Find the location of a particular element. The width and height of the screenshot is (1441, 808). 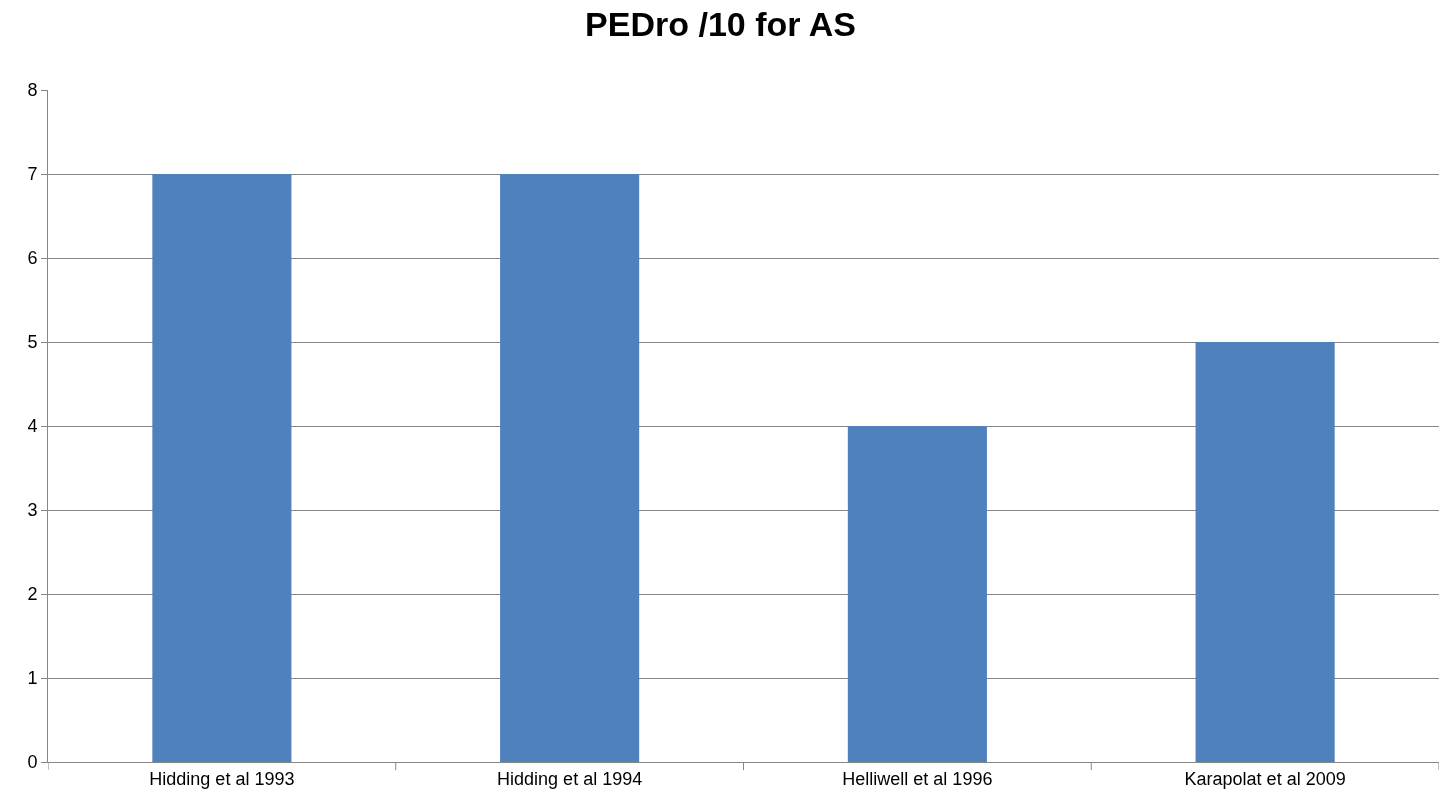

x-tick-label: Karapolat et al 2009 is located at coordinates (1265, 778).